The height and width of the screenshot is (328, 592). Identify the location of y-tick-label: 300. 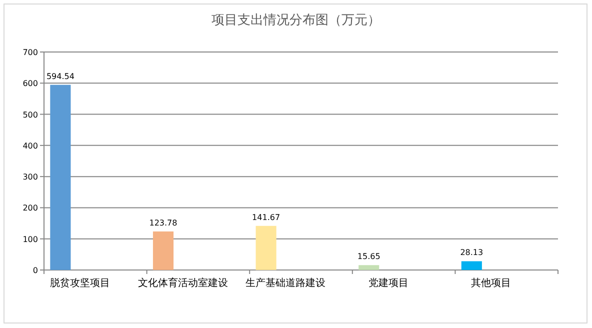
(30, 177).